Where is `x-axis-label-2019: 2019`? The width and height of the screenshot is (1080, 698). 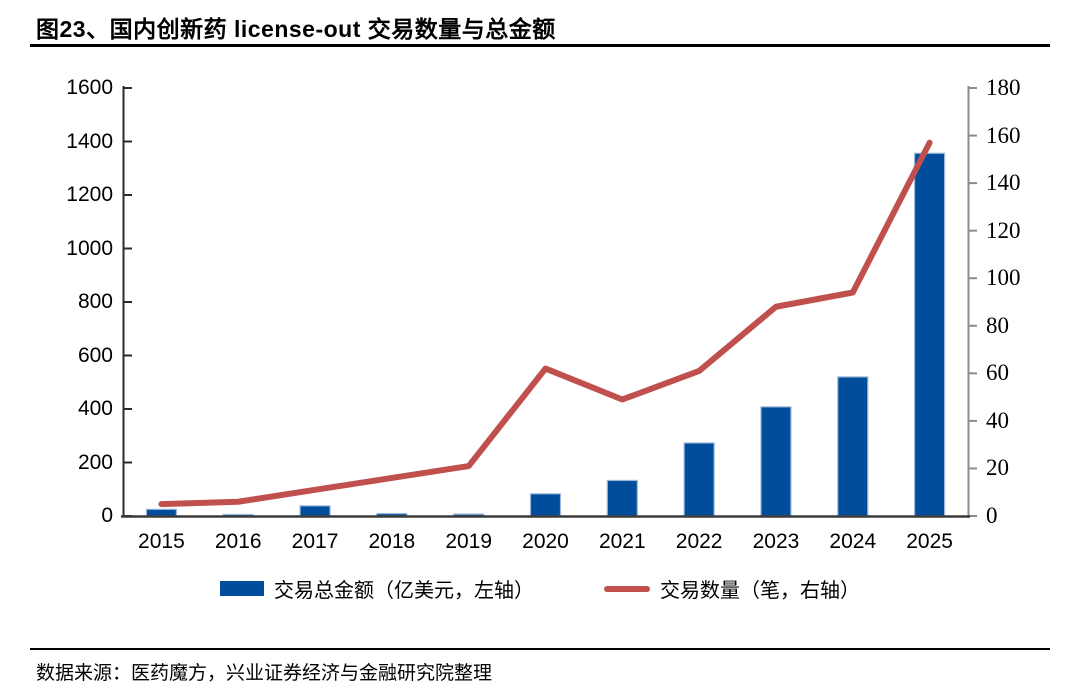
x-axis-label-2019: 2019 is located at coordinates (469, 541).